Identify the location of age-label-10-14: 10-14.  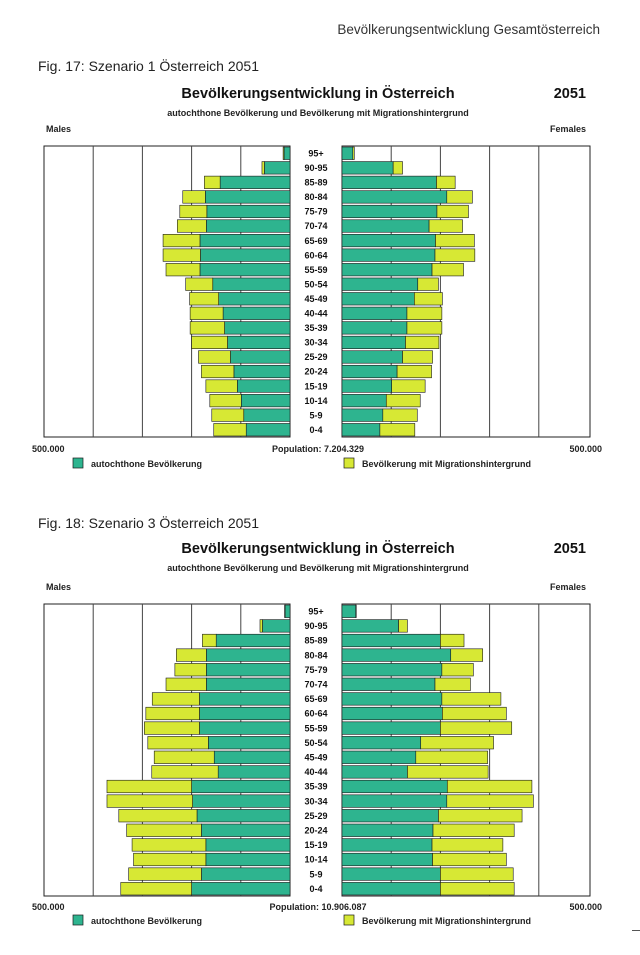
(315, 401).